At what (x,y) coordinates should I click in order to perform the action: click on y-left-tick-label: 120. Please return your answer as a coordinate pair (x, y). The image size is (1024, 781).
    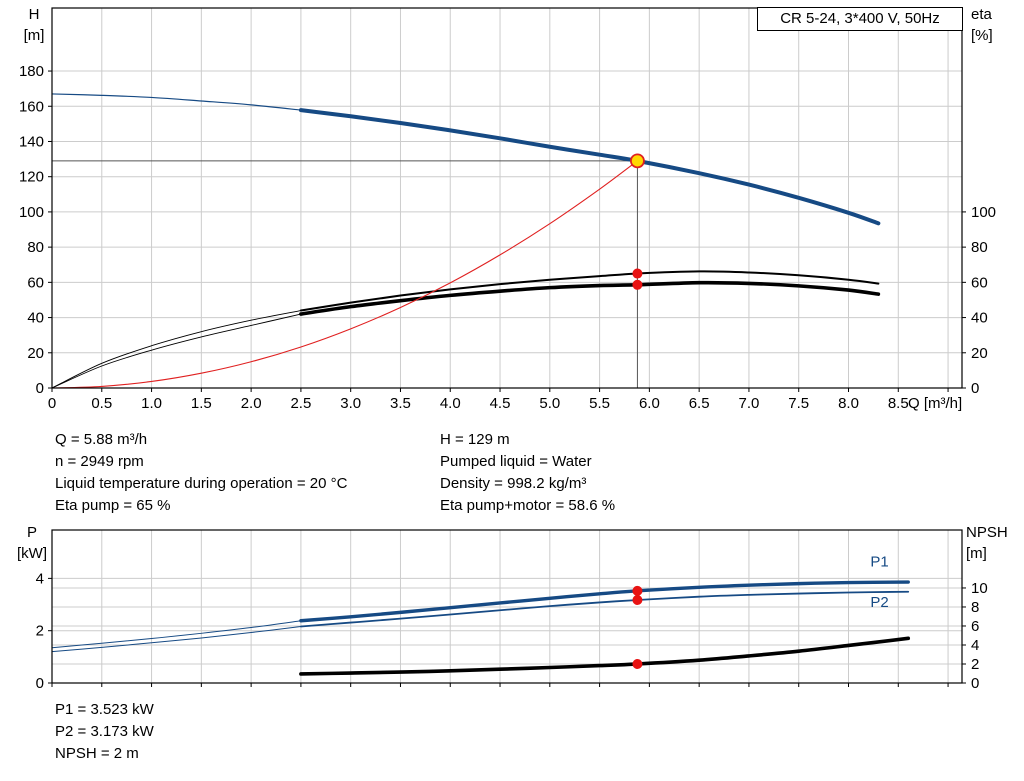
    Looking at the image, I should click on (31, 177).